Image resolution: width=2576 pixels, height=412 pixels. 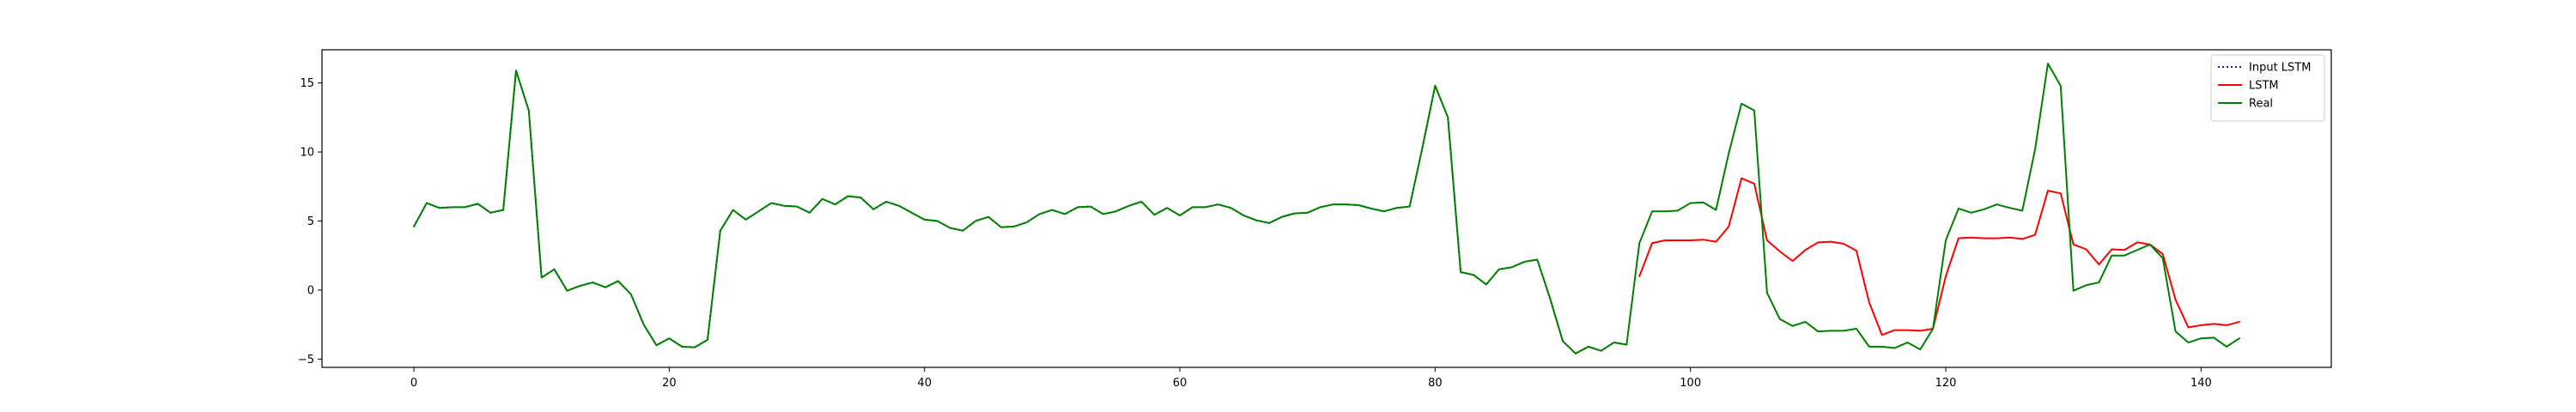 What do you see at coordinates (2280, 68) in the screenshot?
I see `legend-label-input-lstm: Input LSTM` at bounding box center [2280, 68].